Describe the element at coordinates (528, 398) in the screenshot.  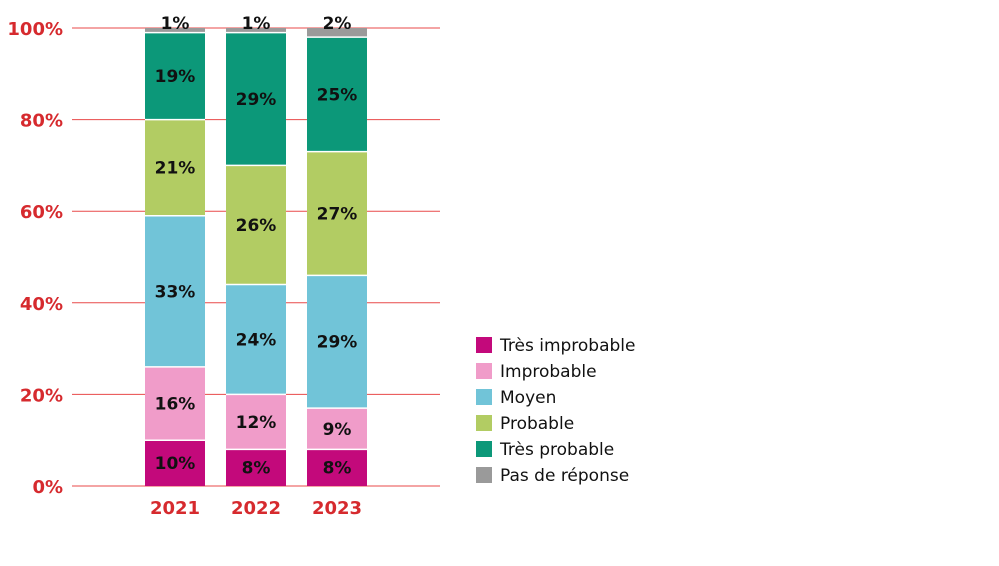
I see `legend-label: Moyen` at that location.